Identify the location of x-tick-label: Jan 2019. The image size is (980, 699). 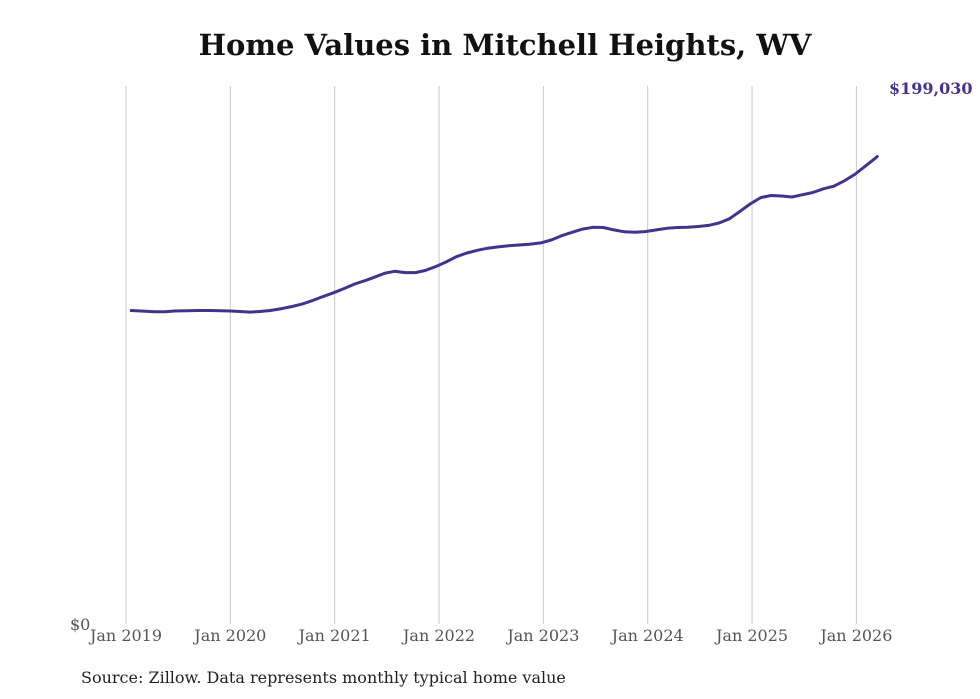
(125, 635).